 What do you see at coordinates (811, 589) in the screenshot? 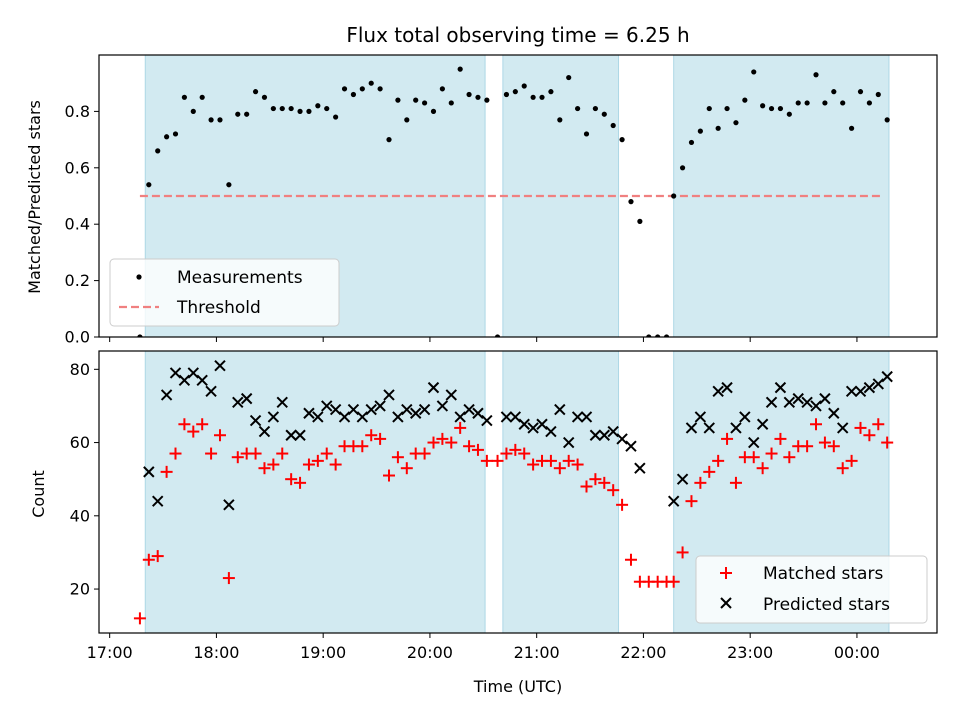
I see `bottom-legend-box` at bounding box center [811, 589].